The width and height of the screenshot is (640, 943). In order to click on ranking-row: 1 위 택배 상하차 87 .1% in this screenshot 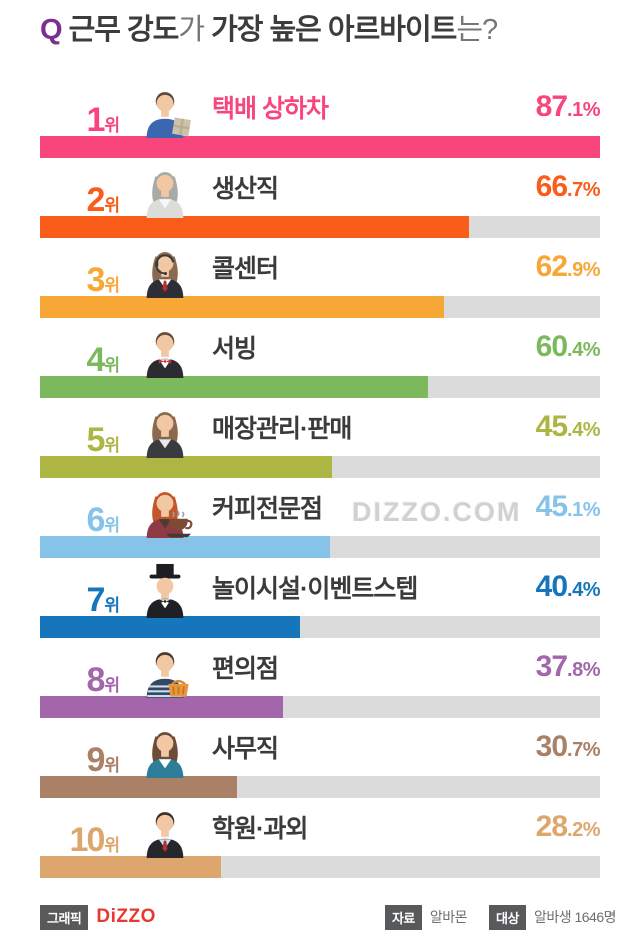, I will do `click(320, 118)`.